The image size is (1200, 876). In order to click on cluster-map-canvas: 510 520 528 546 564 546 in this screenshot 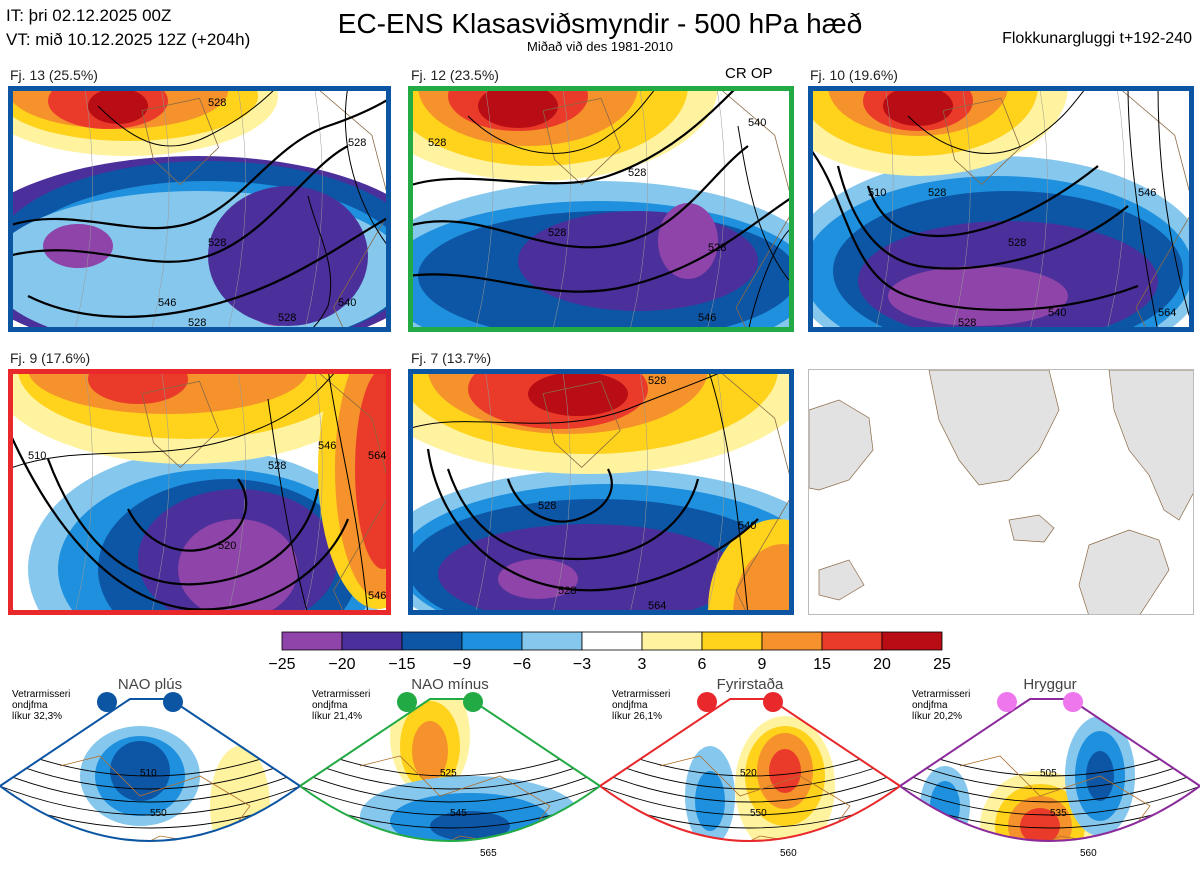, I will do `click(199, 492)`.